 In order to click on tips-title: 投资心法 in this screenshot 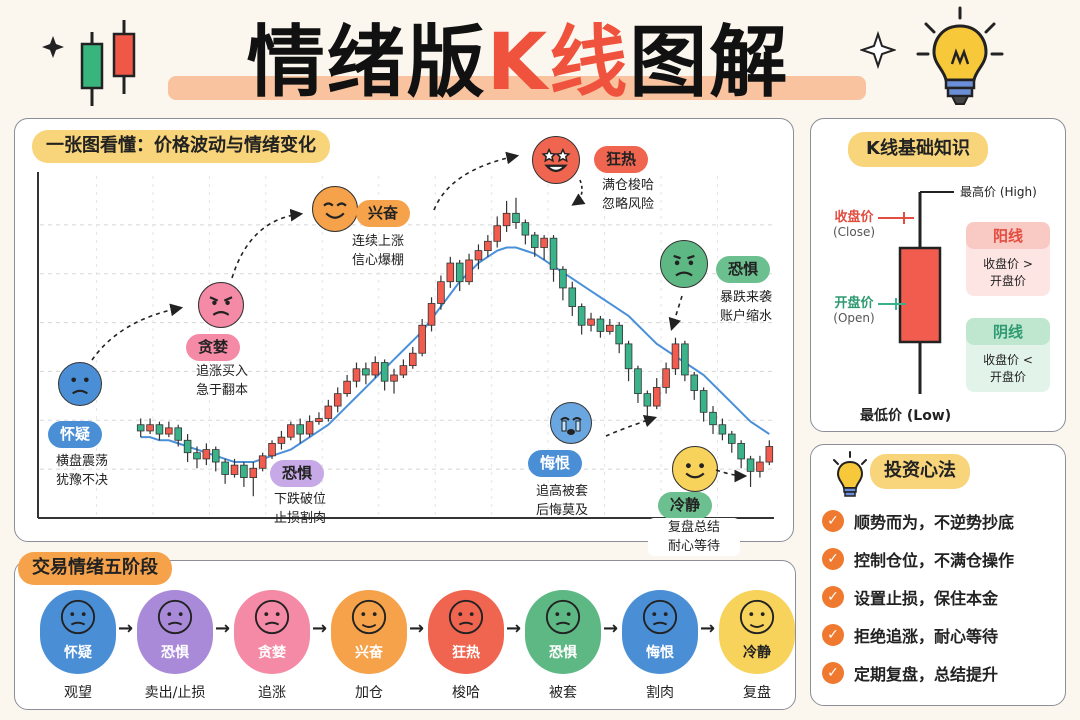, I will do `click(920, 471)`.